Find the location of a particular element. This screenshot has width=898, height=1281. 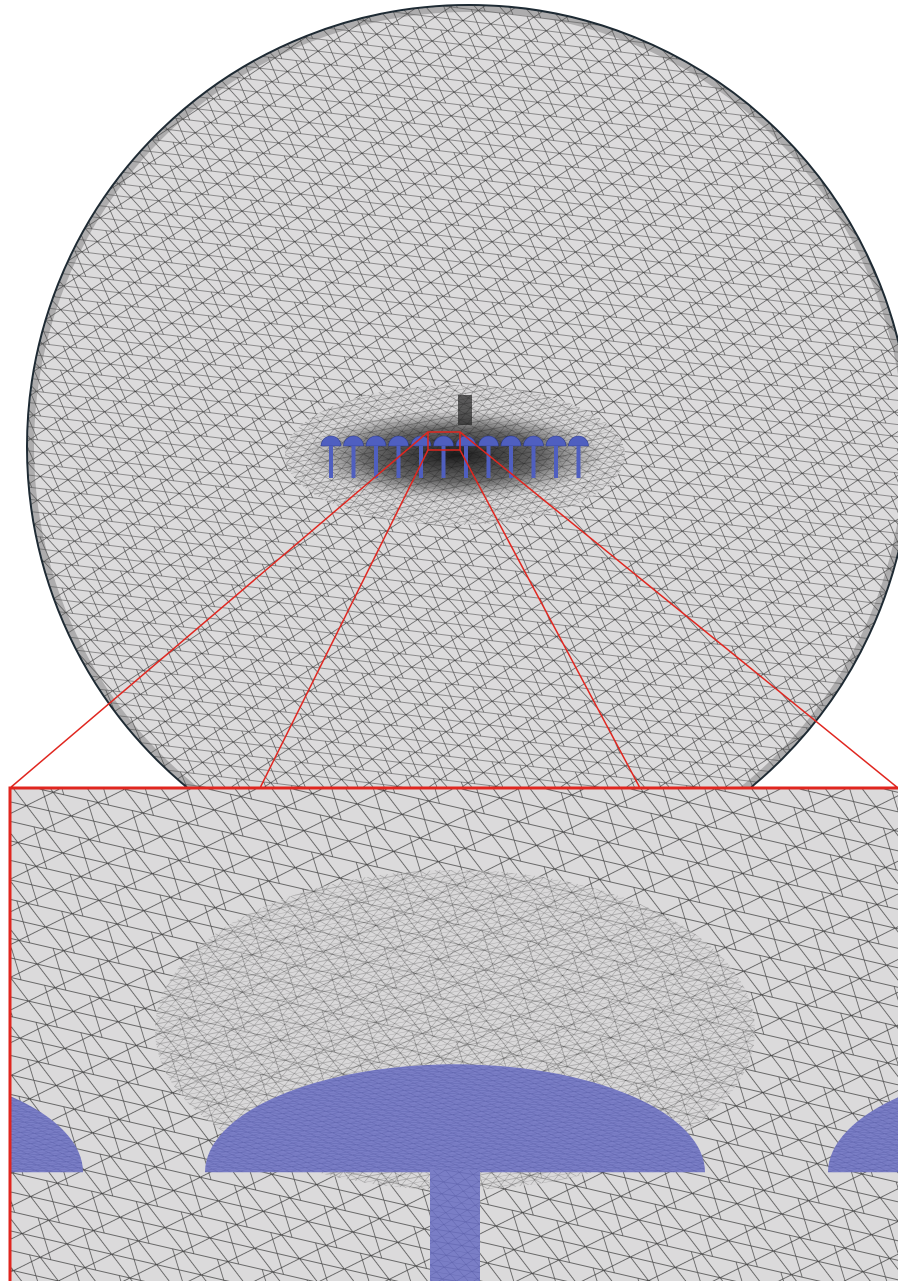

electrode-cap-left is located at coordinates (46, 1134).